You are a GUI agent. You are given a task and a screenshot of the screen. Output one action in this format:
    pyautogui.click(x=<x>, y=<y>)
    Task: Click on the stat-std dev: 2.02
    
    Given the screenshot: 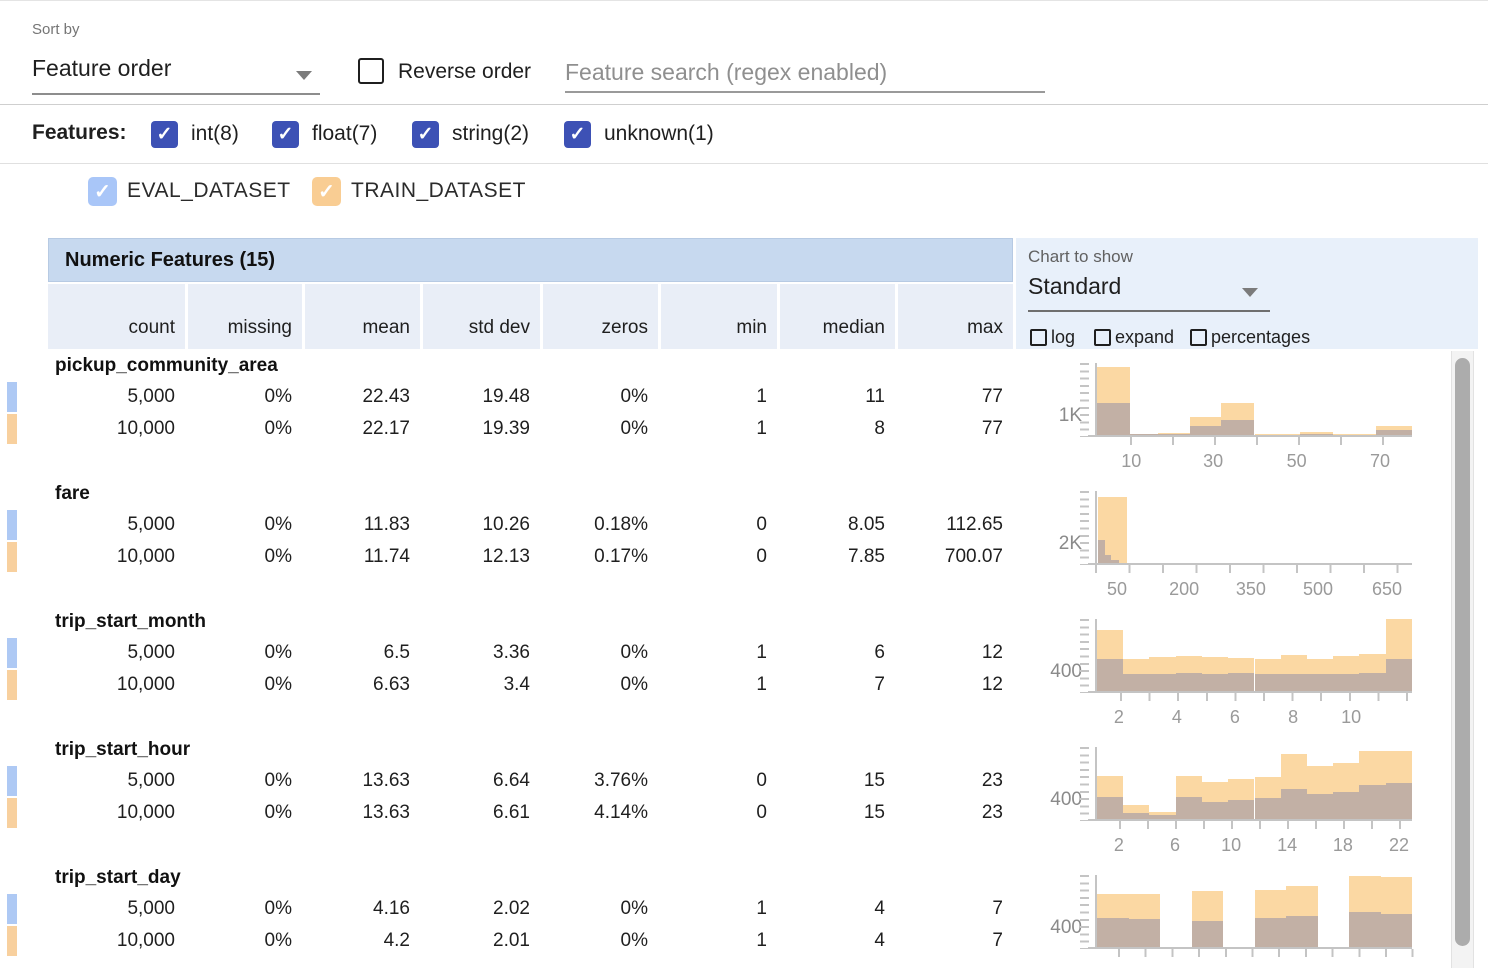 What is the action you would take?
    pyautogui.click(x=511, y=908)
    